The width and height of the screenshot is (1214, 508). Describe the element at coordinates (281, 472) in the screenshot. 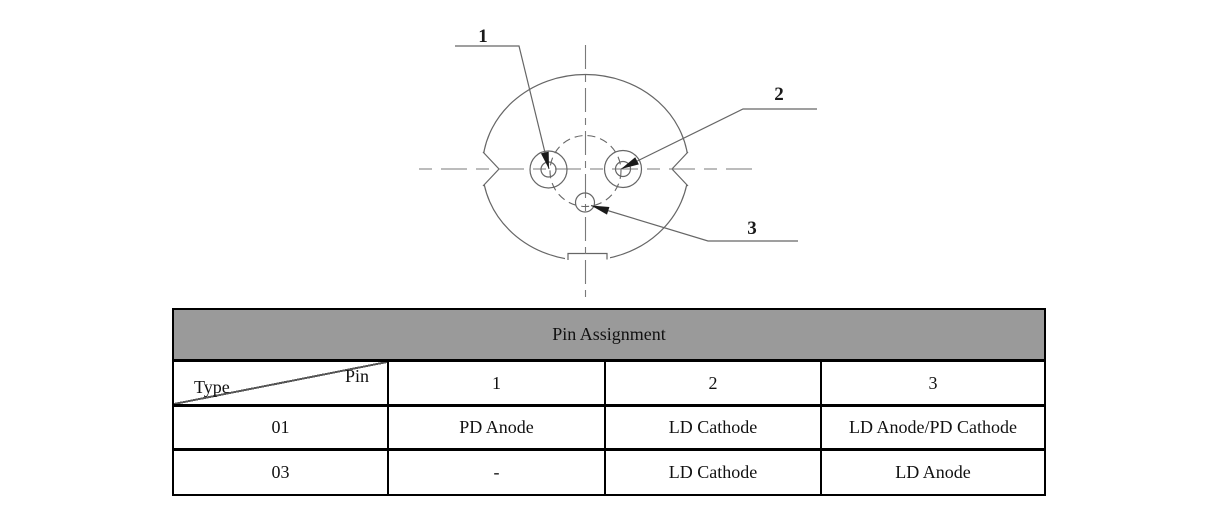

I see `type-cell: 03` at that location.